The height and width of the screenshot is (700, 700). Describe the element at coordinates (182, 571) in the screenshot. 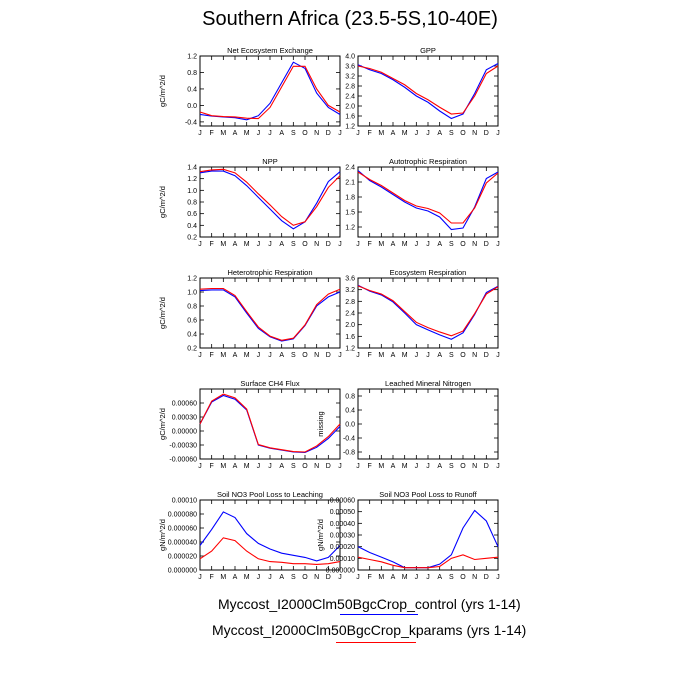

I see `y-tick-label: 0.000000` at that location.